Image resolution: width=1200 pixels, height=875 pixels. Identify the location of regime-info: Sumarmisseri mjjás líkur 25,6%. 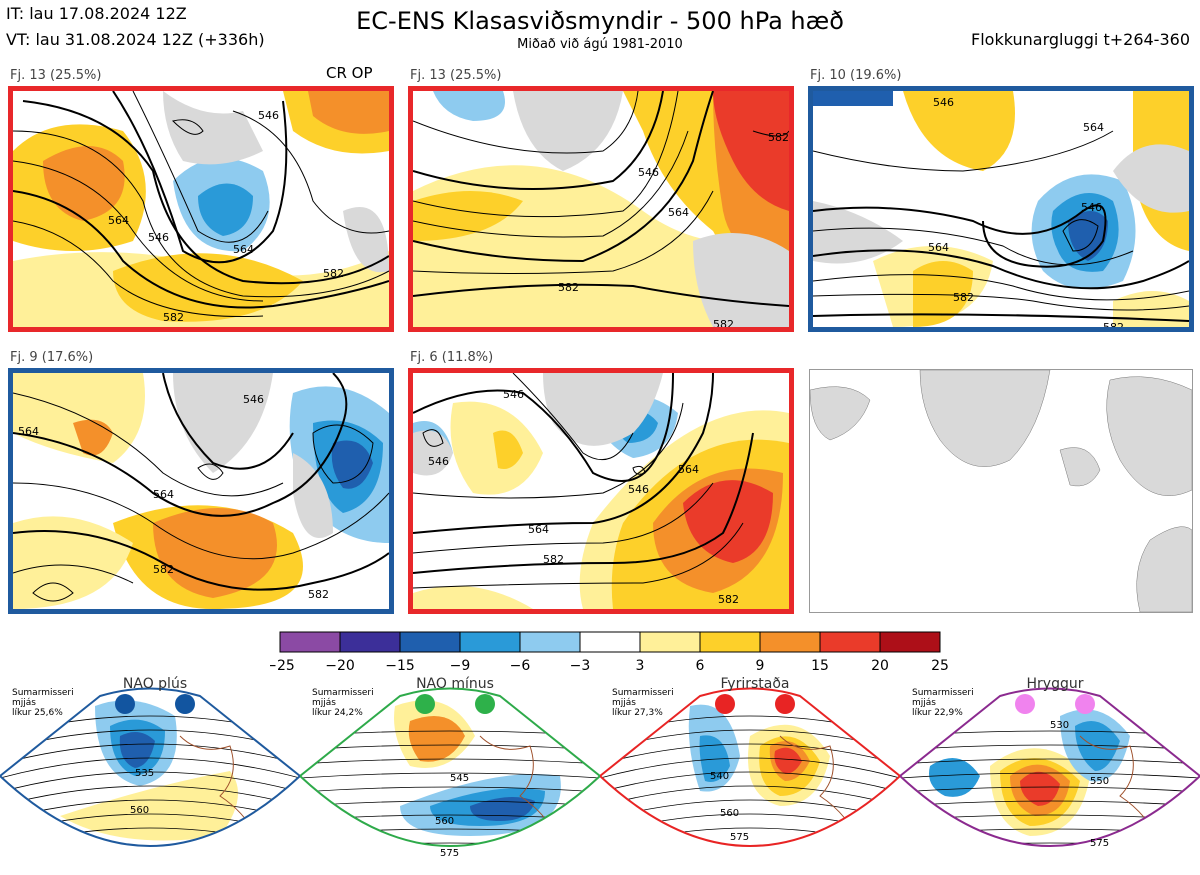
(43, 703).